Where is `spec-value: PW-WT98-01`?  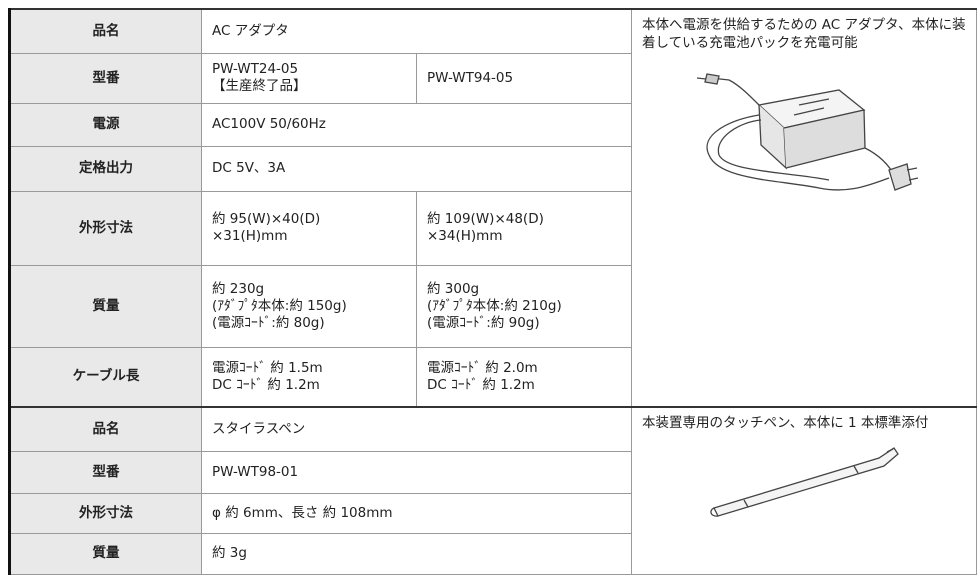
spec-value: PW-WT98-01 is located at coordinates (416, 472).